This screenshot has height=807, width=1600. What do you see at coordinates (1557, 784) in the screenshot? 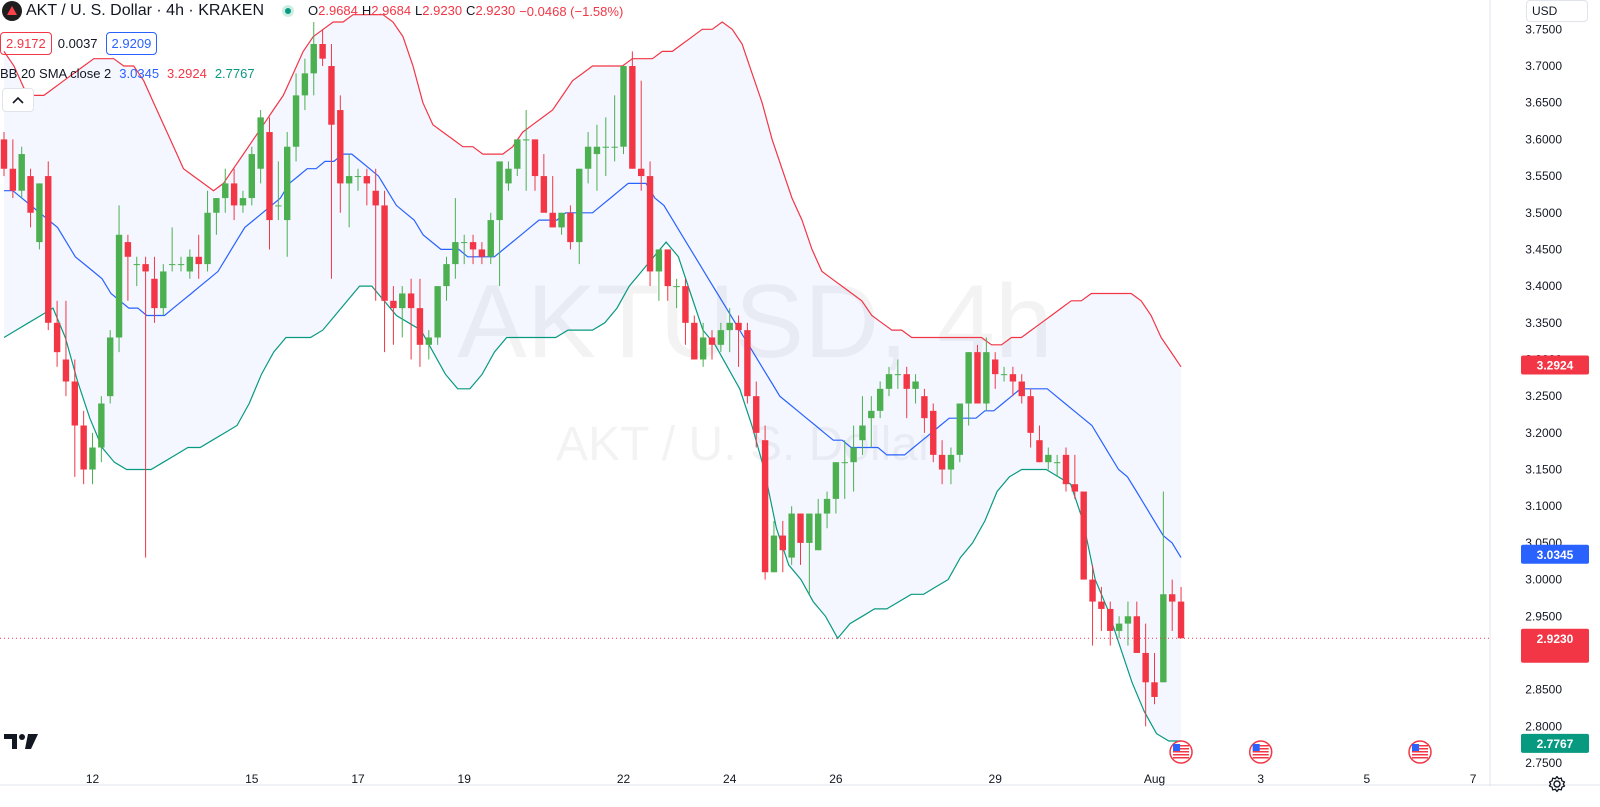
I see `chart-settings-button` at bounding box center [1557, 784].